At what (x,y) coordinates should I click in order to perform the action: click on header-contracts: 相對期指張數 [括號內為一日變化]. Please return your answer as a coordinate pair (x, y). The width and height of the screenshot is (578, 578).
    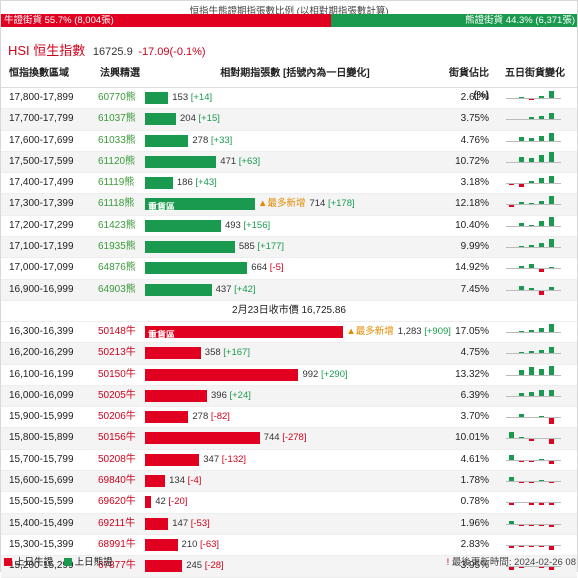
    Looking at the image, I should click on (295, 73).